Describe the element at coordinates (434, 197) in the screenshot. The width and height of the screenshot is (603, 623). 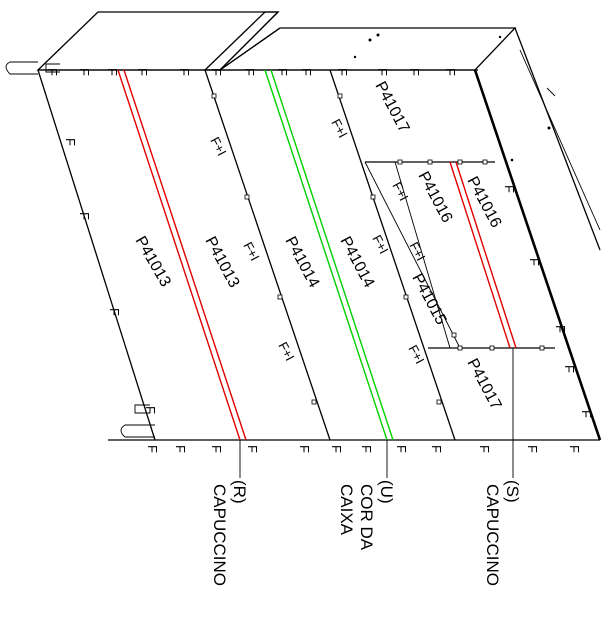
I see `panel-label-p41016-a: P41016` at that location.